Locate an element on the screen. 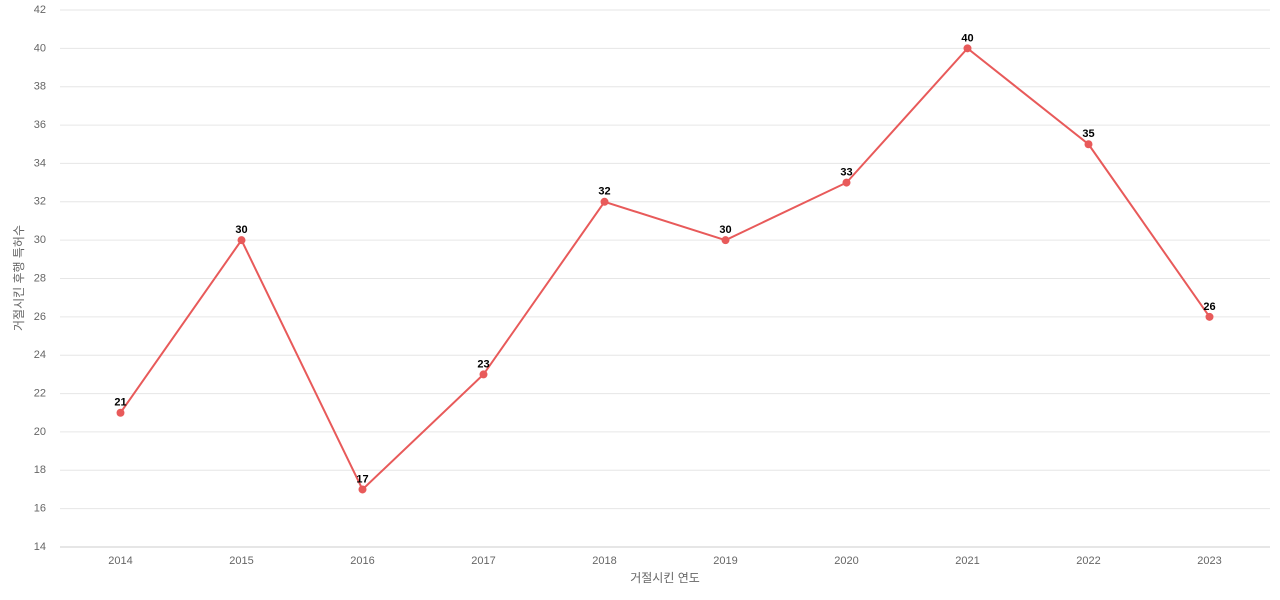 This screenshot has width=1280, height=600. y-tick-label: 30 is located at coordinates (40, 240).